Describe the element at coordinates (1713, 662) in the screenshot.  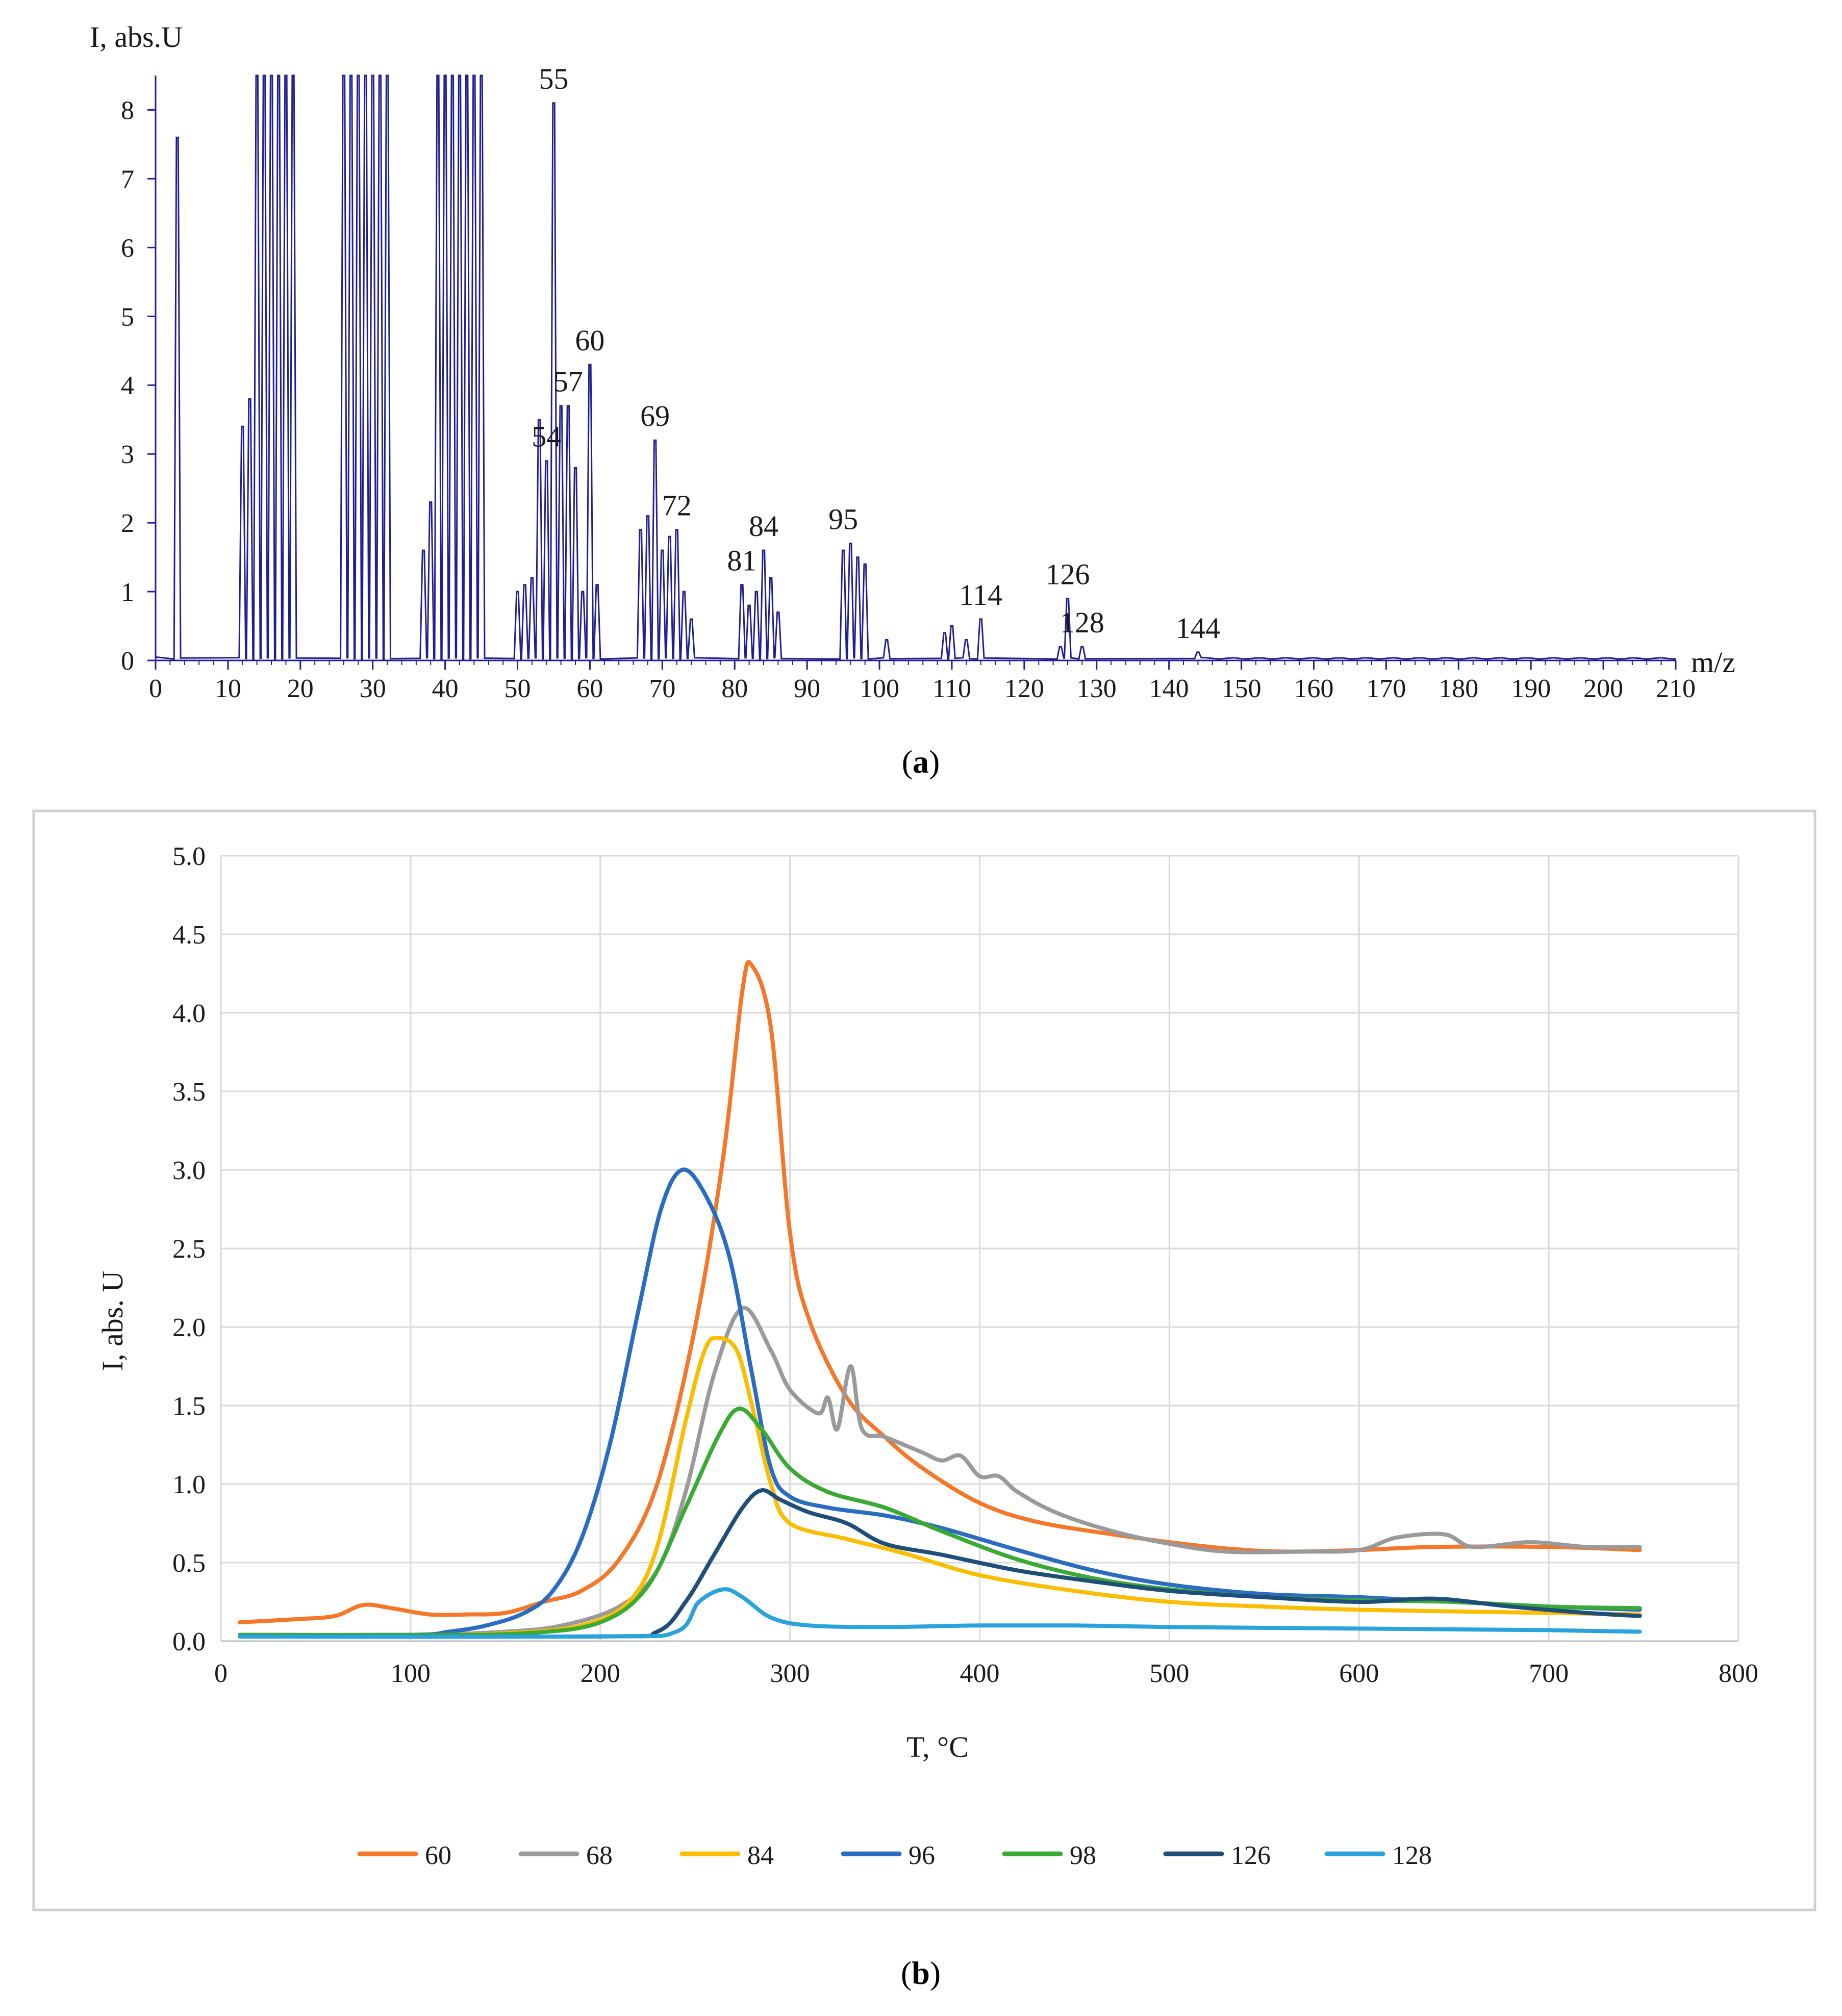
I see `chart-a-x-axis-label: m/z` at that location.